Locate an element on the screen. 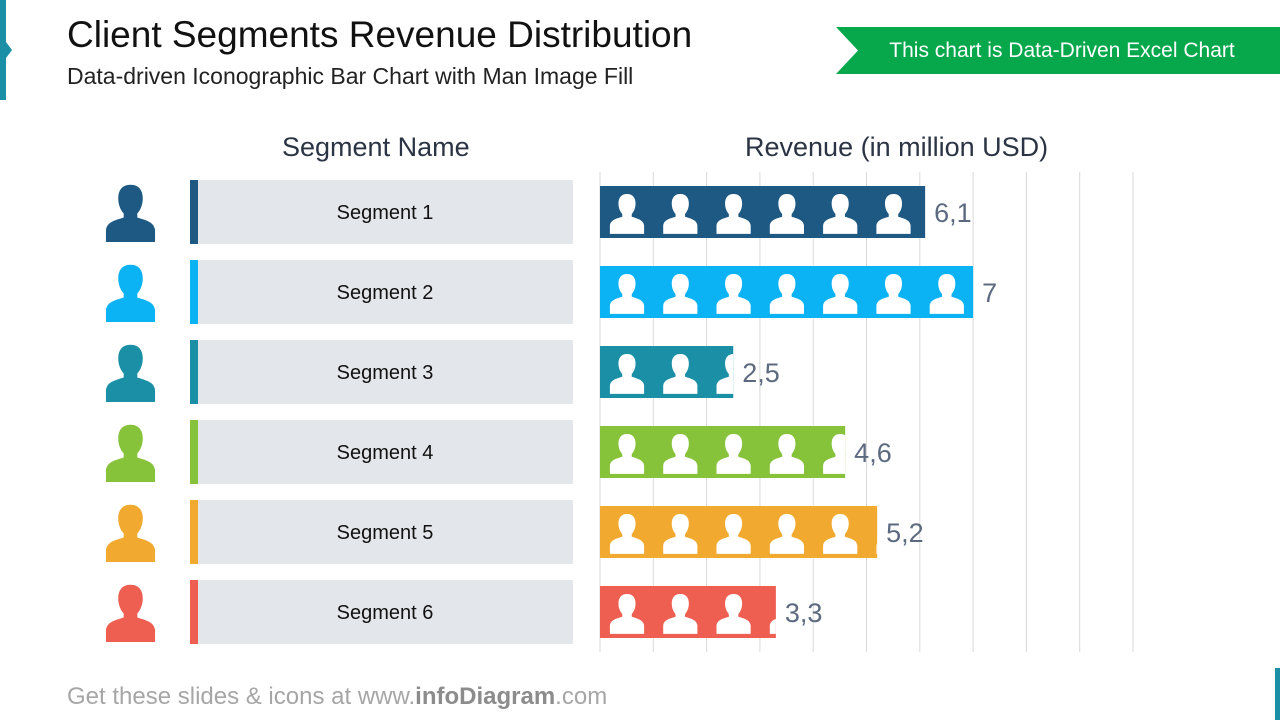 The image size is (1280, 720). accent-marker is located at coordinates (6, 50).